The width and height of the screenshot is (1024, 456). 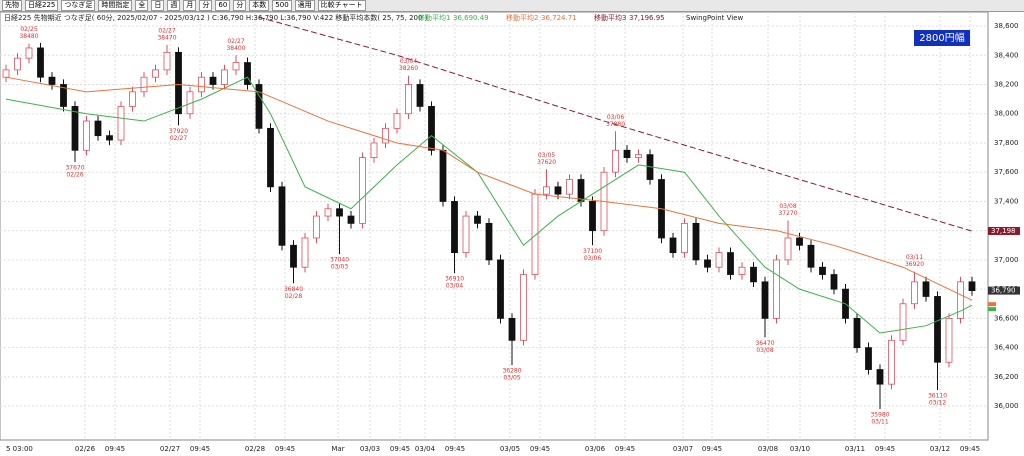 What do you see at coordinates (1006, 172) in the screenshot?
I see `y-tick-label: 37,600` at bounding box center [1006, 172].